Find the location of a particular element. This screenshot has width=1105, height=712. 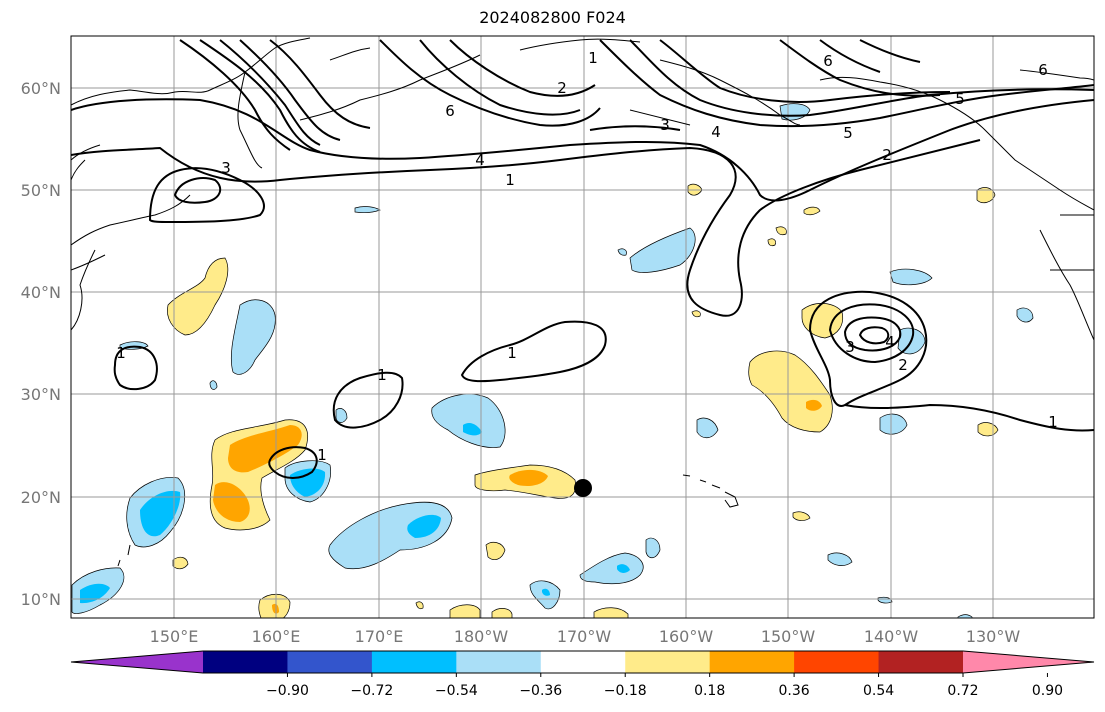

lat-label: 10°N is located at coordinates (41, 599).